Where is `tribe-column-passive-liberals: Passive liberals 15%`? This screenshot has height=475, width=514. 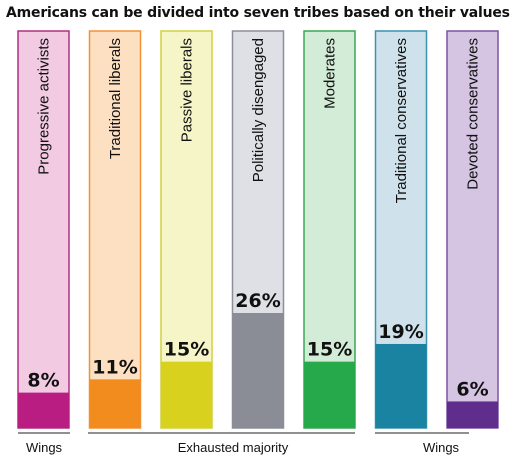
tribe-column-passive-liberals: Passive liberals 15% is located at coordinates (186, 229).